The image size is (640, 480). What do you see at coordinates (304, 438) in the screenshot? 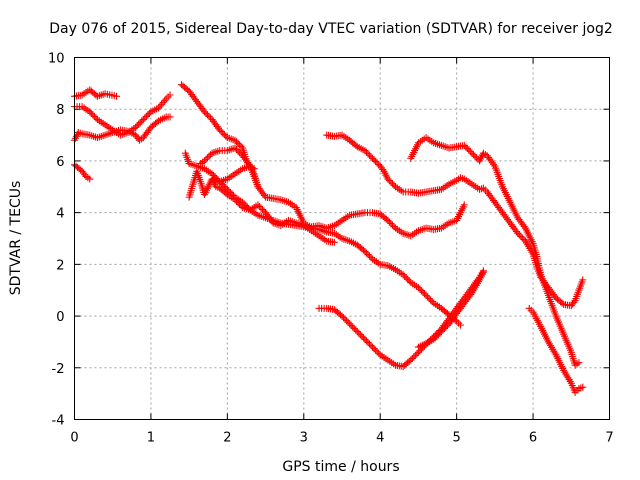
I see `x-tick-label: 3` at bounding box center [304, 438].